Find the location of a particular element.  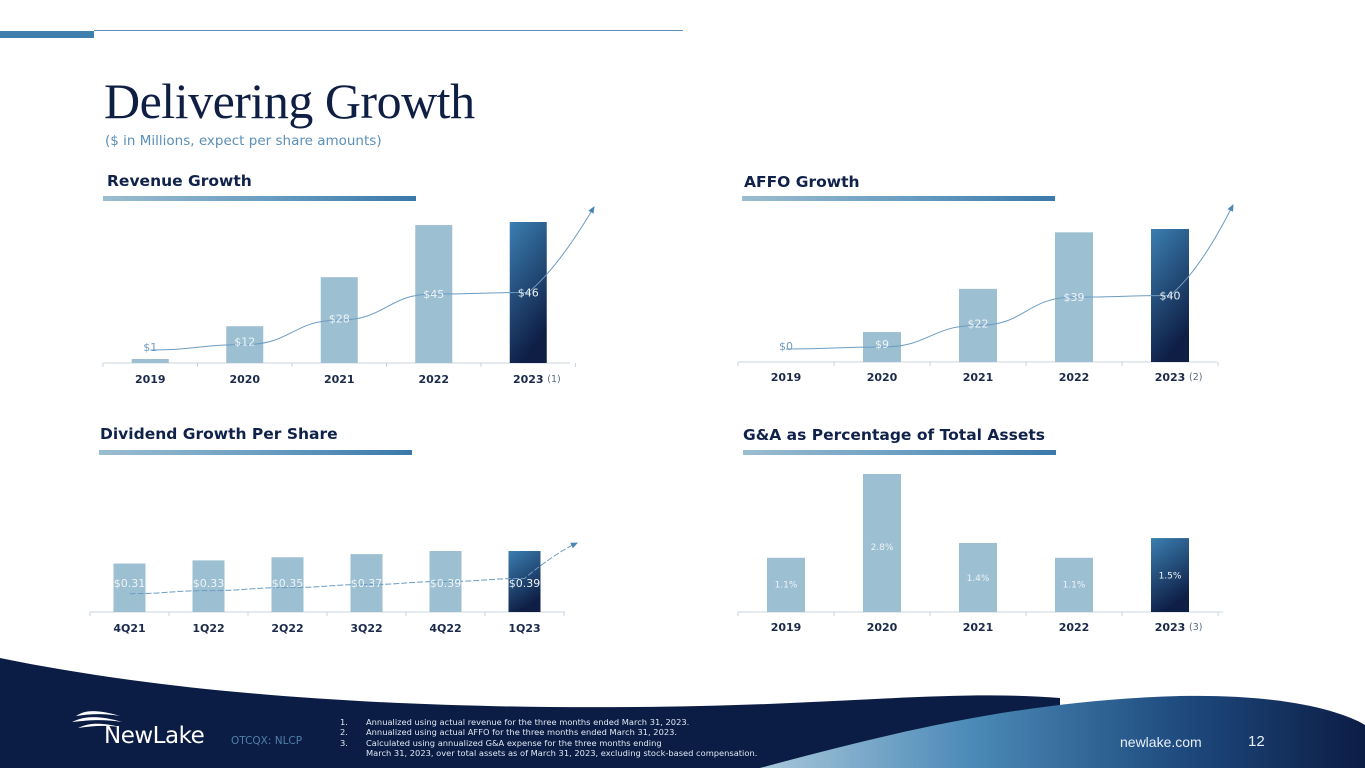

data-label: $0.31 is located at coordinates (130, 583).